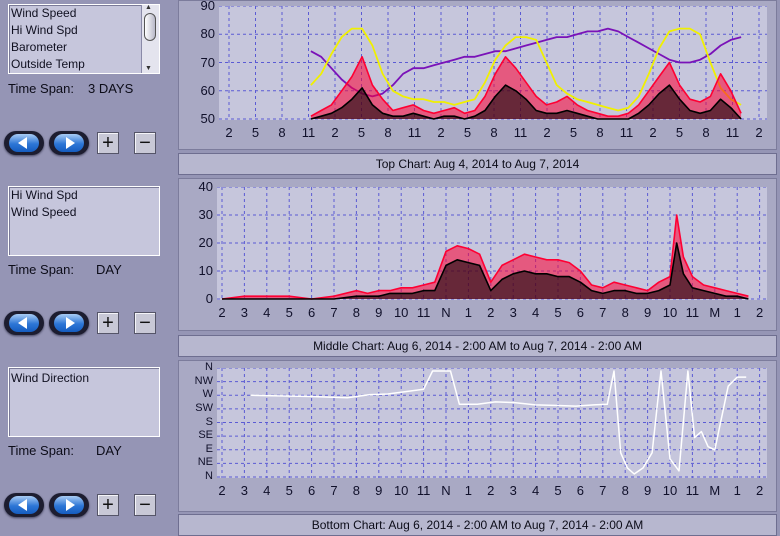 Image resolution: width=780 pixels, height=536 pixels. I want to click on y-tick-label: 90, so click(207, 6).